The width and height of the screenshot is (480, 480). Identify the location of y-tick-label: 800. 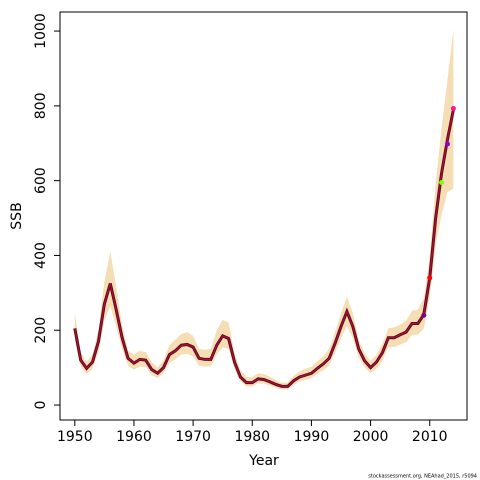
(41, 105).